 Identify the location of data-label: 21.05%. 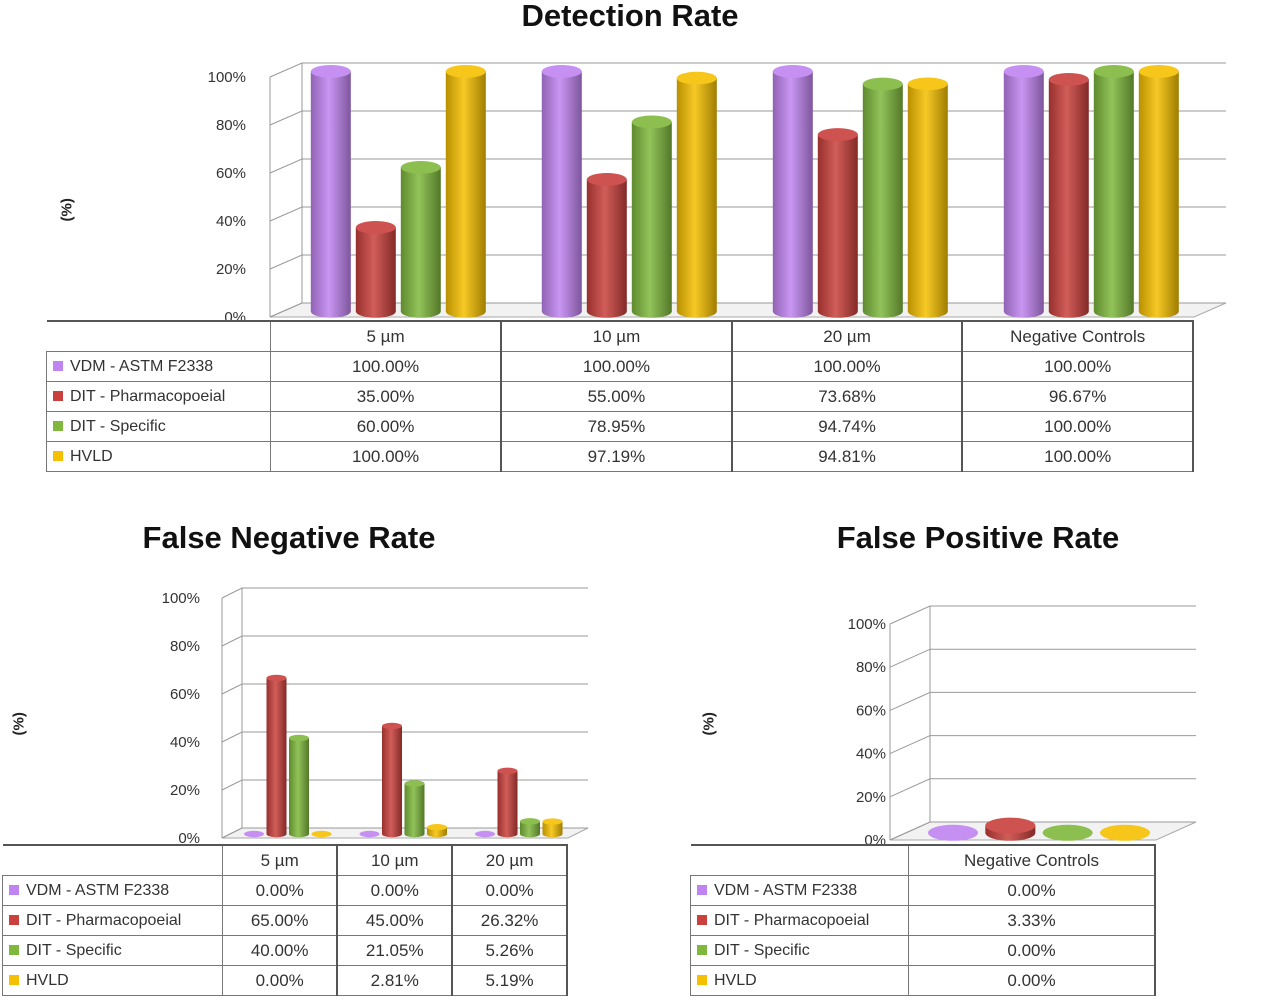
(395, 950).